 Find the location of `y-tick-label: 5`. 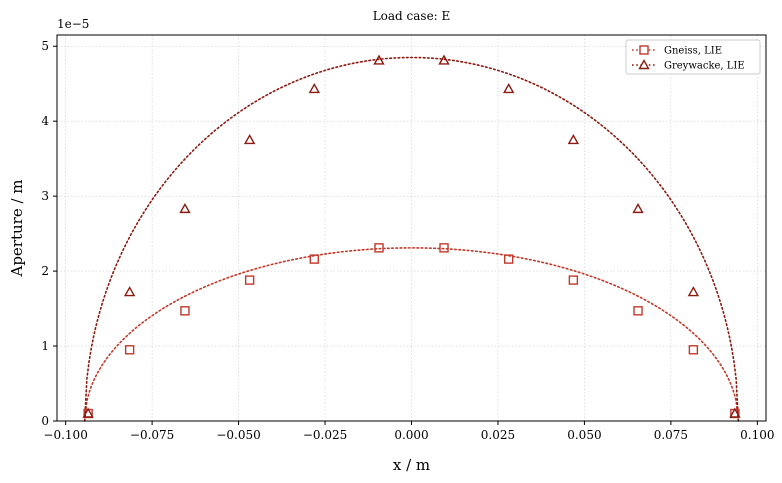

y-tick-label: 5 is located at coordinates (45, 46).